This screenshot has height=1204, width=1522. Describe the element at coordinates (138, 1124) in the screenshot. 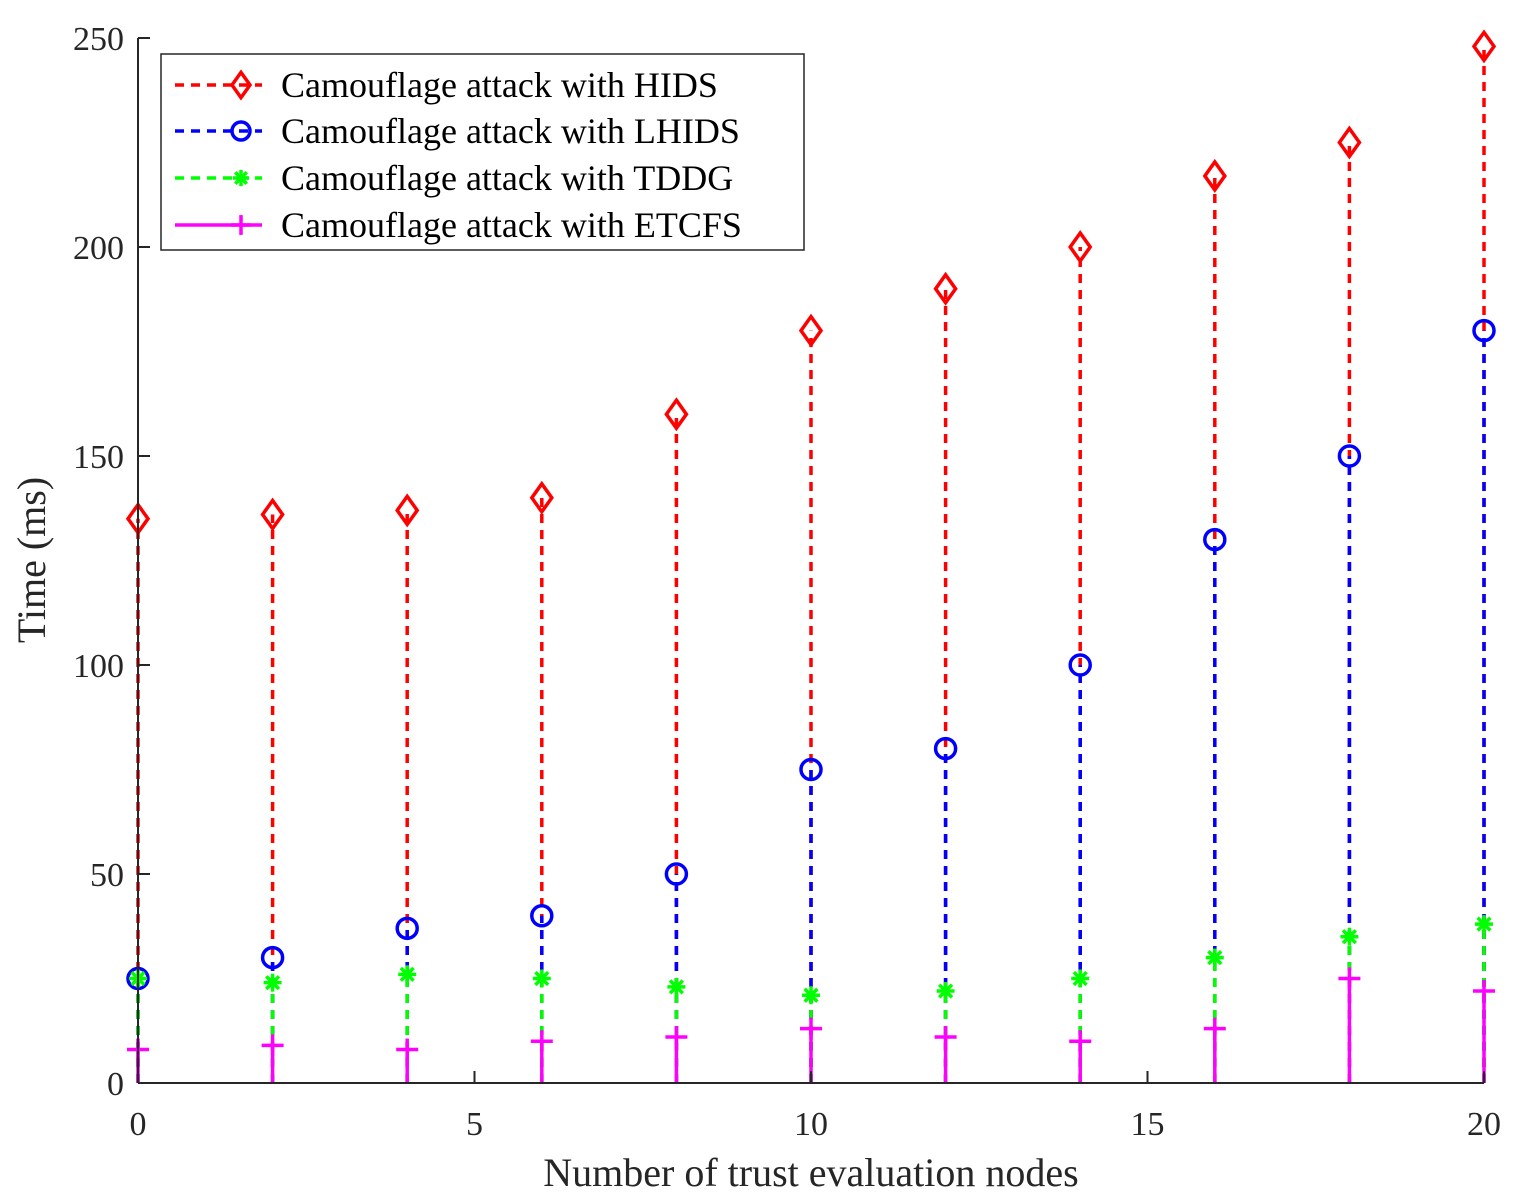

I see `x-tick-label-0: 0` at that location.